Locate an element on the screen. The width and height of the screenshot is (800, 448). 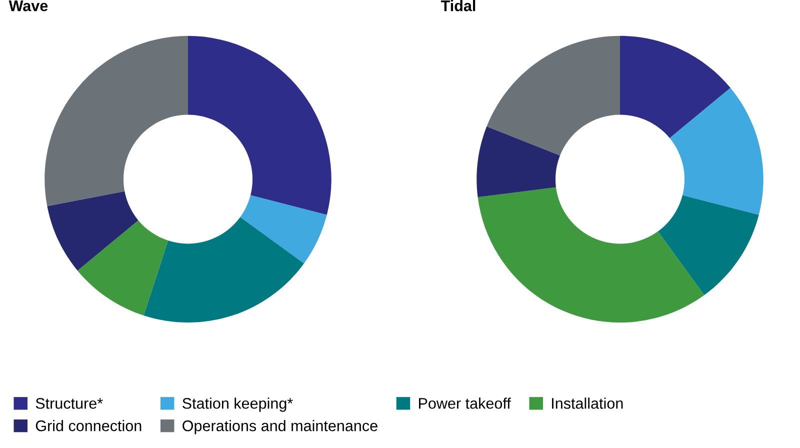
legend-label: Station keeping* is located at coordinates (237, 405).